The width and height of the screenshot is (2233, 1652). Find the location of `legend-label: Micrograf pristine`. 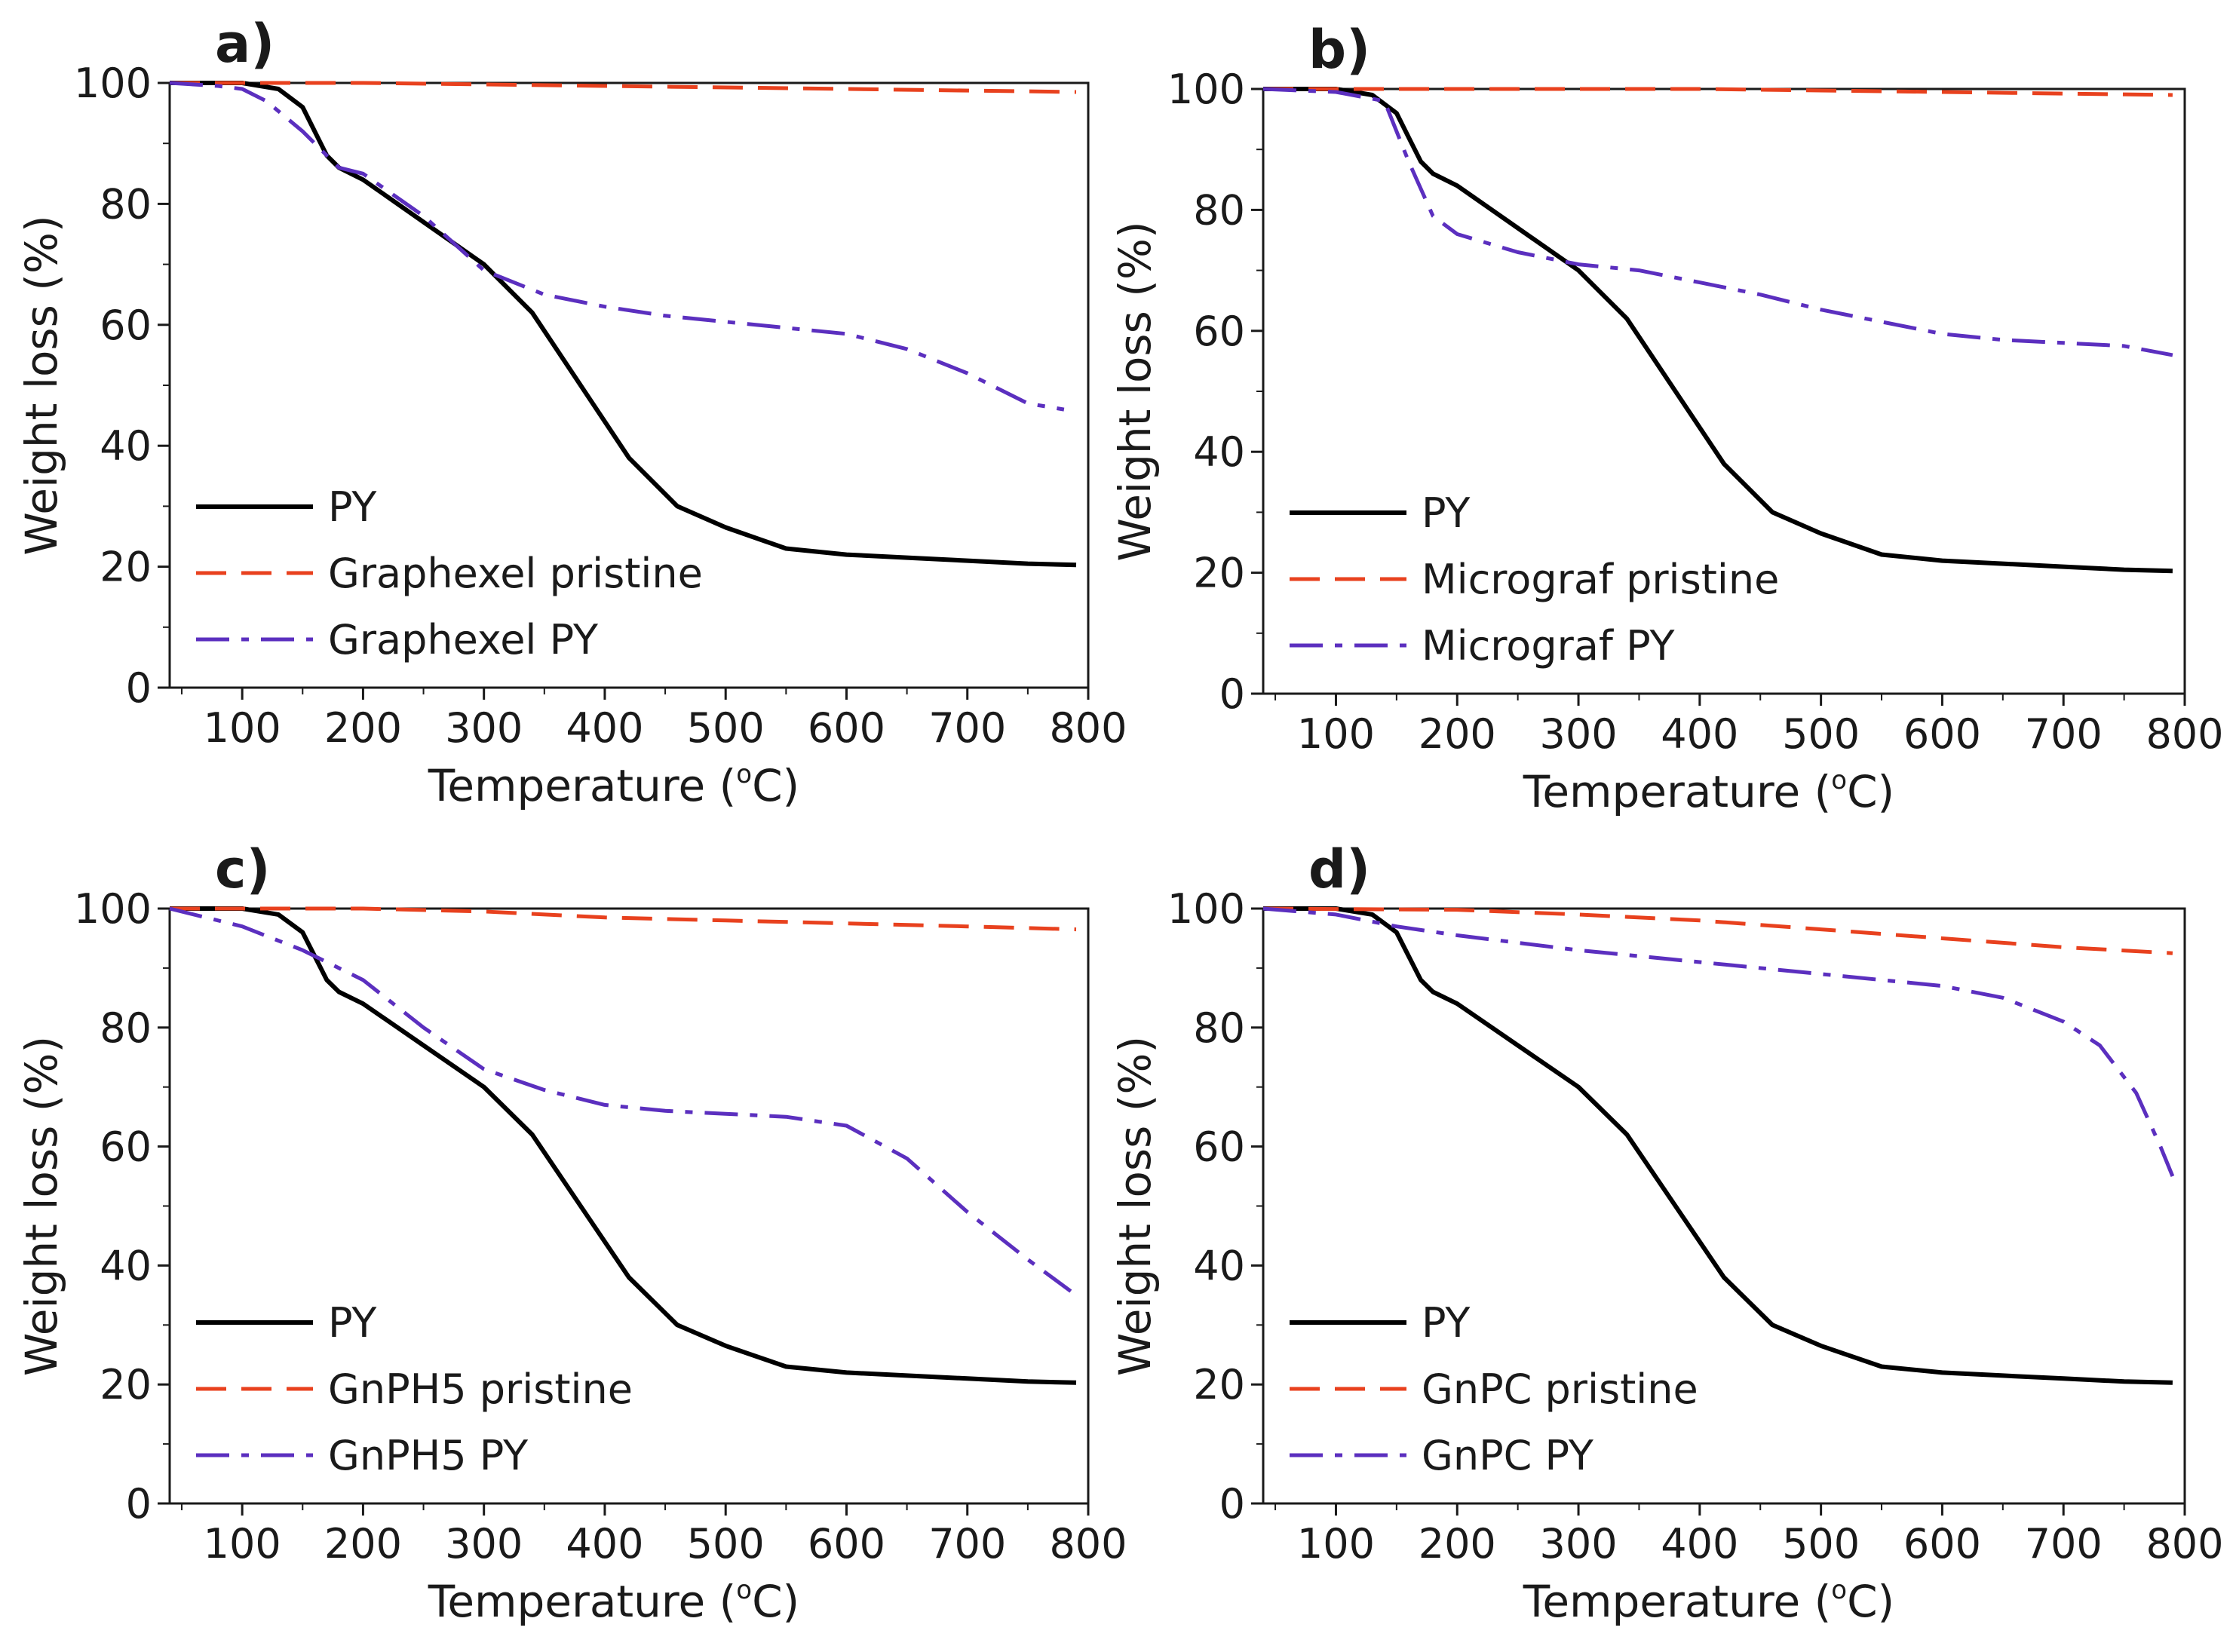

legend-label: Micrograf pristine is located at coordinates (1600, 579).